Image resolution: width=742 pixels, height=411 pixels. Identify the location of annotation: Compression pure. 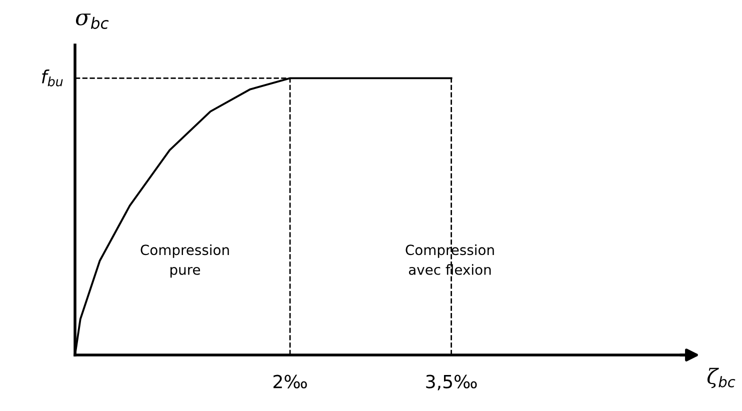
(184, 261).